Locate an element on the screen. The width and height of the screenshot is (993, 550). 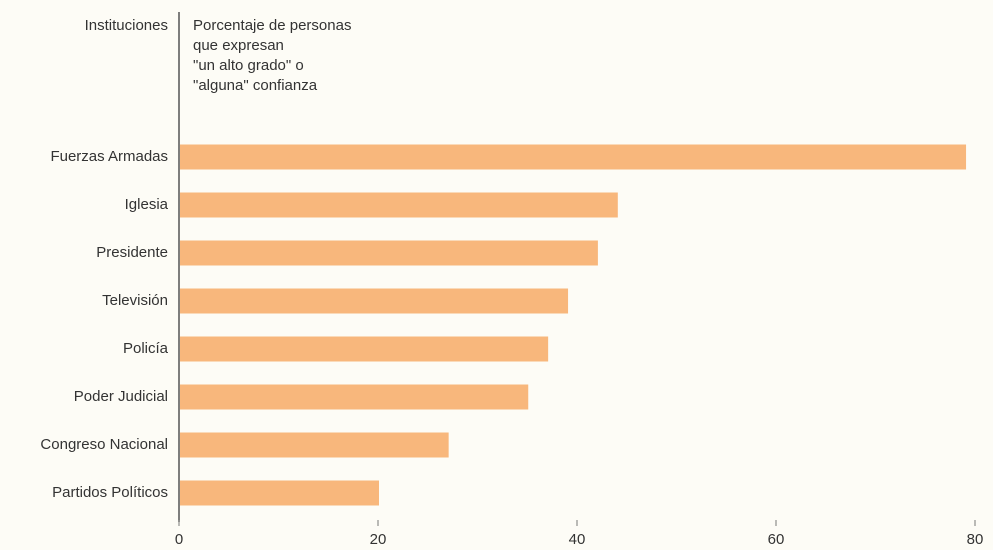
value-axis-label: "alguna" confianza is located at coordinates (255, 85).